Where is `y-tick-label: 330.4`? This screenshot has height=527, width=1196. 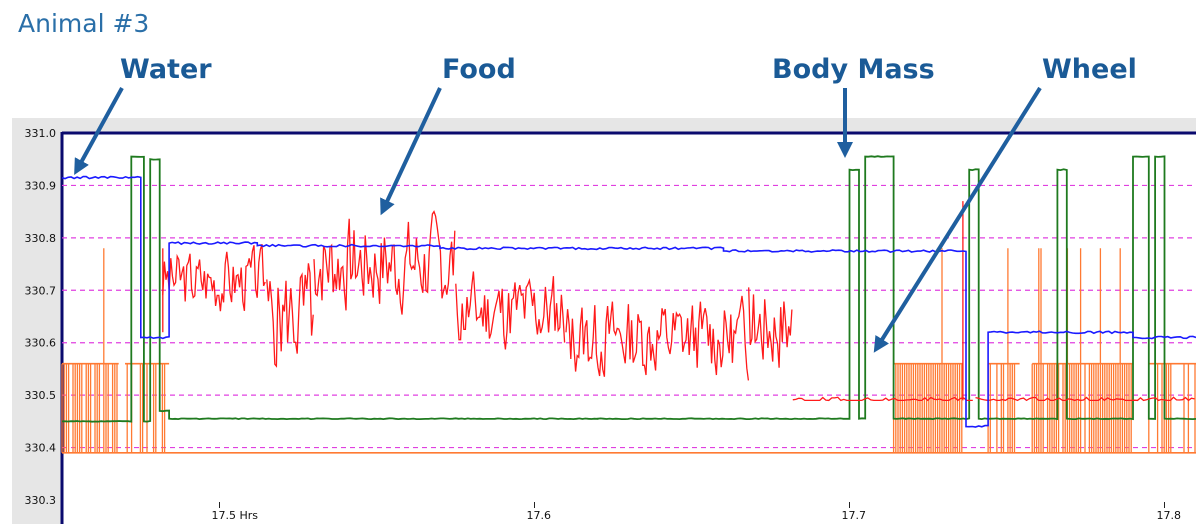 y-tick-label: 330.4 is located at coordinates (41, 448).